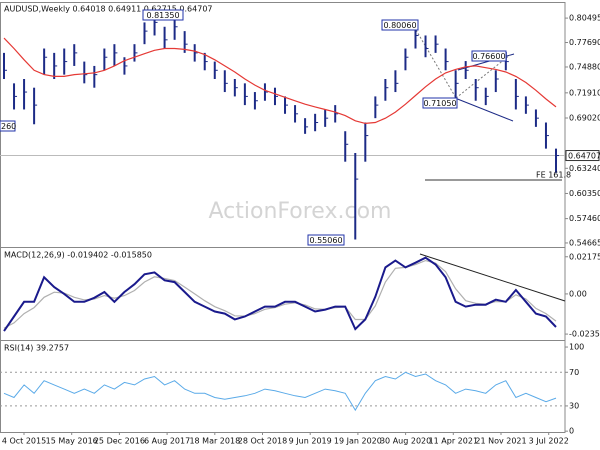  What do you see at coordinates (584, 218) in the screenshot?
I see `y-tick-label: 0.57460` at bounding box center [584, 218].